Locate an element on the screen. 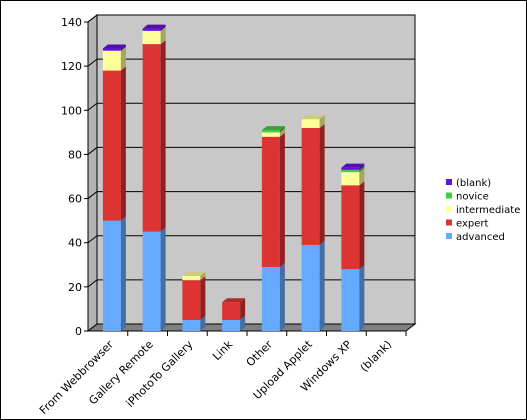  legend-item-intermediate: intermediate is located at coordinates (483, 210).